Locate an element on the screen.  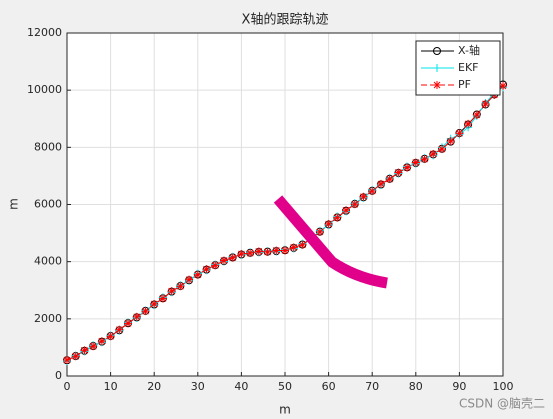
legend-label: X-轴 is located at coordinates (469, 50).